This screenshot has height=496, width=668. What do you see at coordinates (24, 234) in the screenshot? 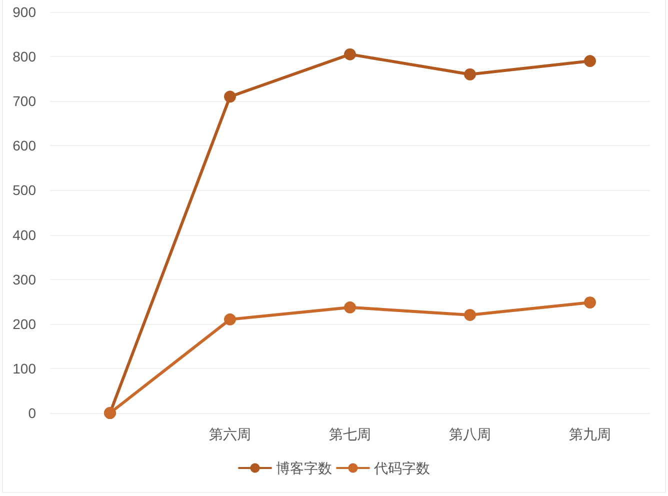
I see `y-tick-label: 400` at bounding box center [24, 234].